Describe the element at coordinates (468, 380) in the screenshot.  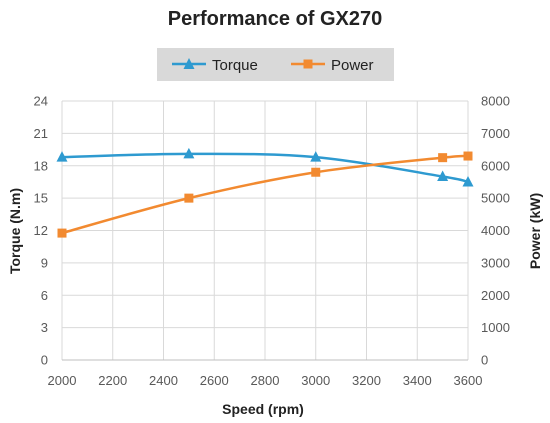
I see `x-tick-label: 3600` at that location.